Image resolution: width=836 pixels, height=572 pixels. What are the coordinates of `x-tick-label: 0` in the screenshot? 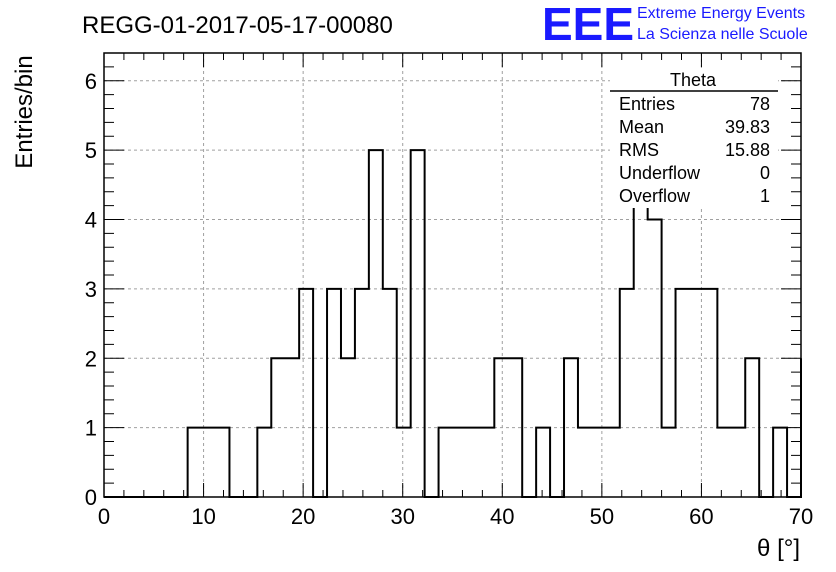 It's located at (104, 516).